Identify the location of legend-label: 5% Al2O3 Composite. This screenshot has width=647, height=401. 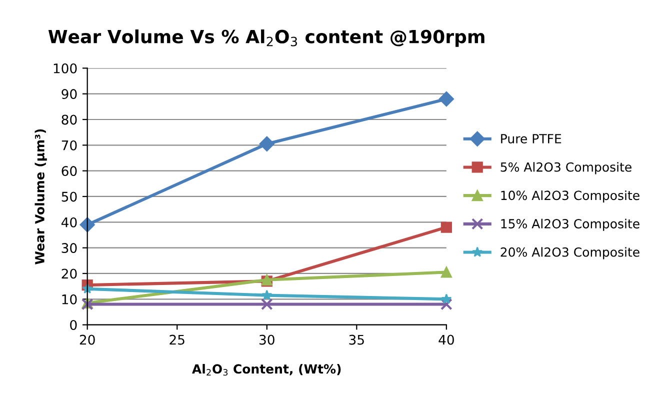
(566, 168).